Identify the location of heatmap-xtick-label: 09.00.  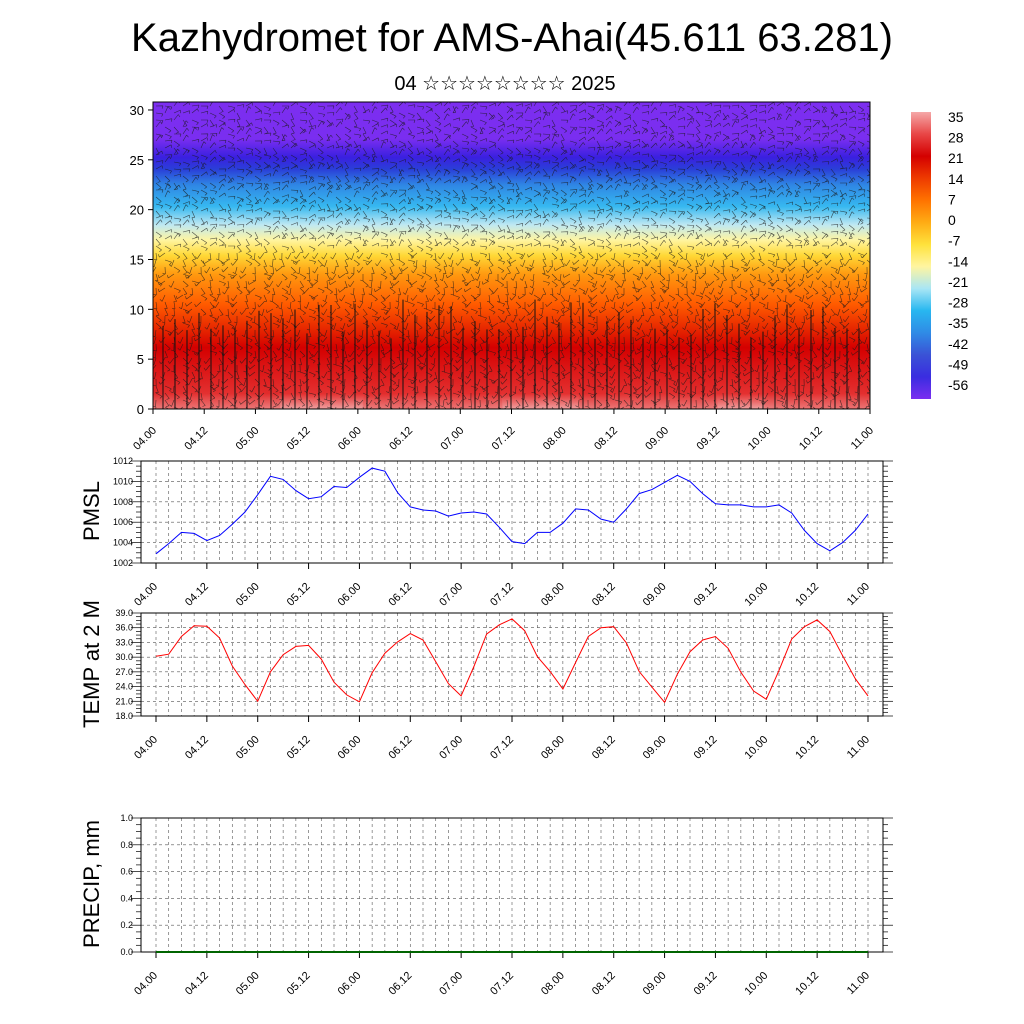
(657, 439).